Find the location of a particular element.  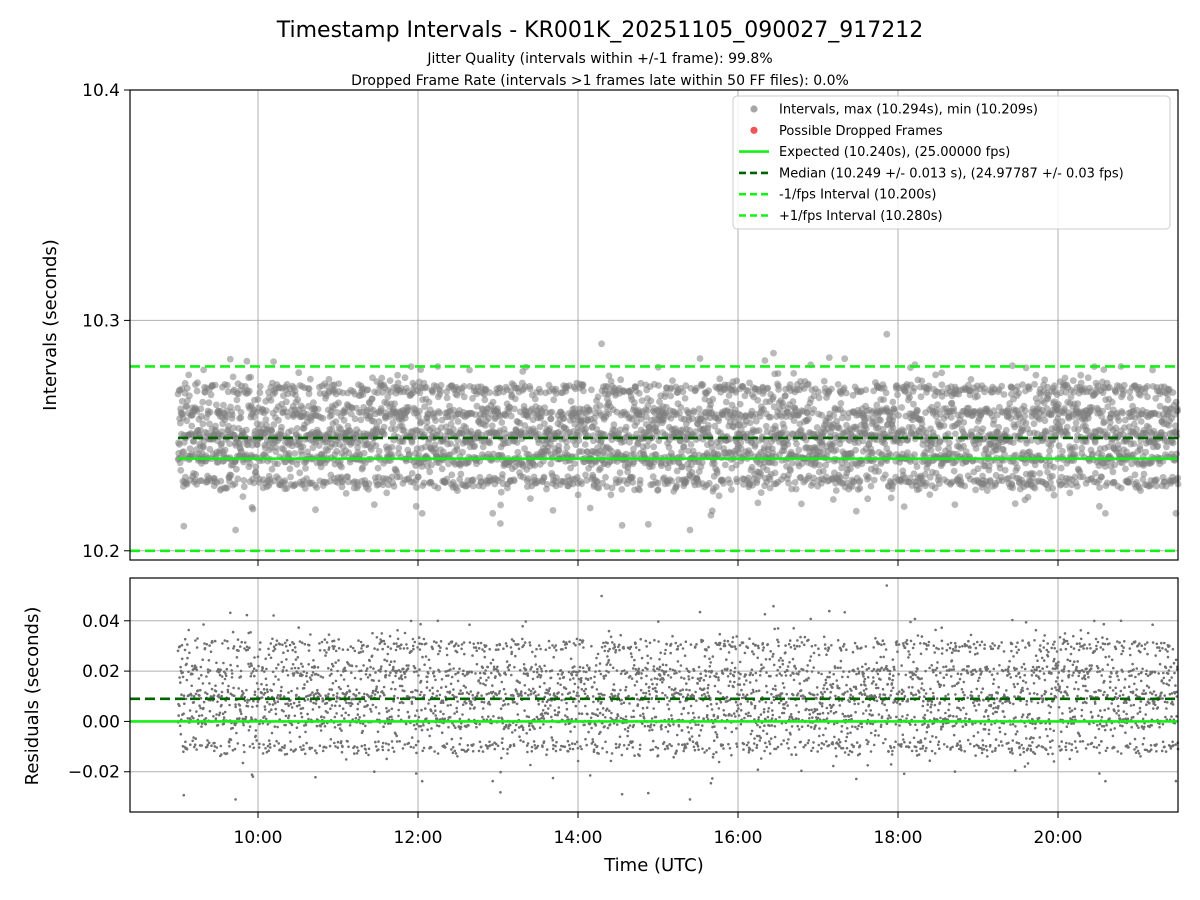

legend-label: +1/fps Interval (10.280s) is located at coordinates (861, 216).